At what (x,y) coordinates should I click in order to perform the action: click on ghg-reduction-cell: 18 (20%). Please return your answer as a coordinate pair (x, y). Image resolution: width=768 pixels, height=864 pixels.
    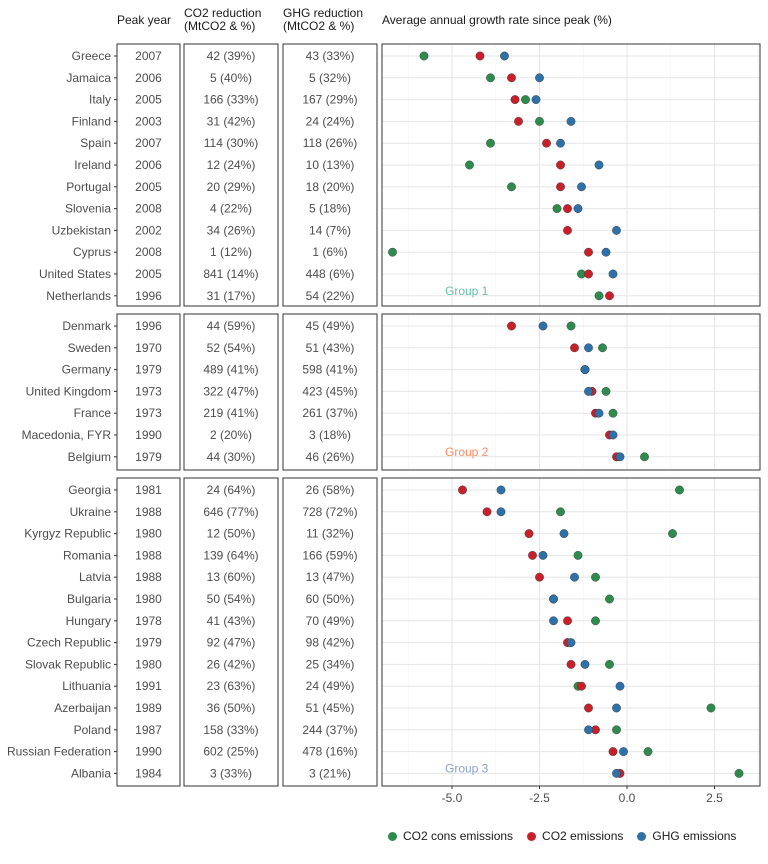
    Looking at the image, I should click on (330, 187).